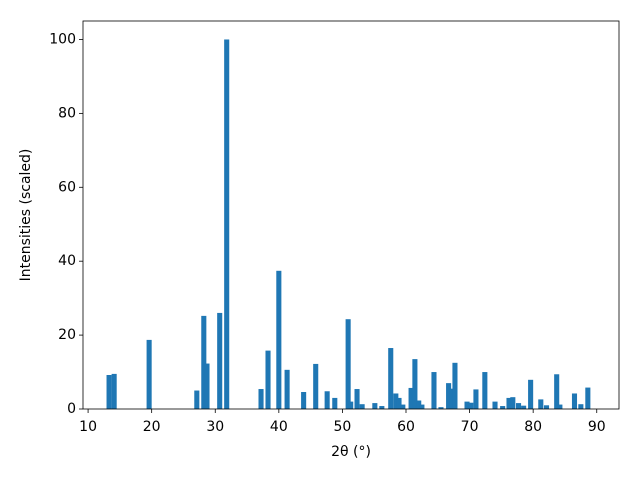  Describe the element at coordinates (279, 427) in the screenshot. I see `x-tick-label: 40` at that location.